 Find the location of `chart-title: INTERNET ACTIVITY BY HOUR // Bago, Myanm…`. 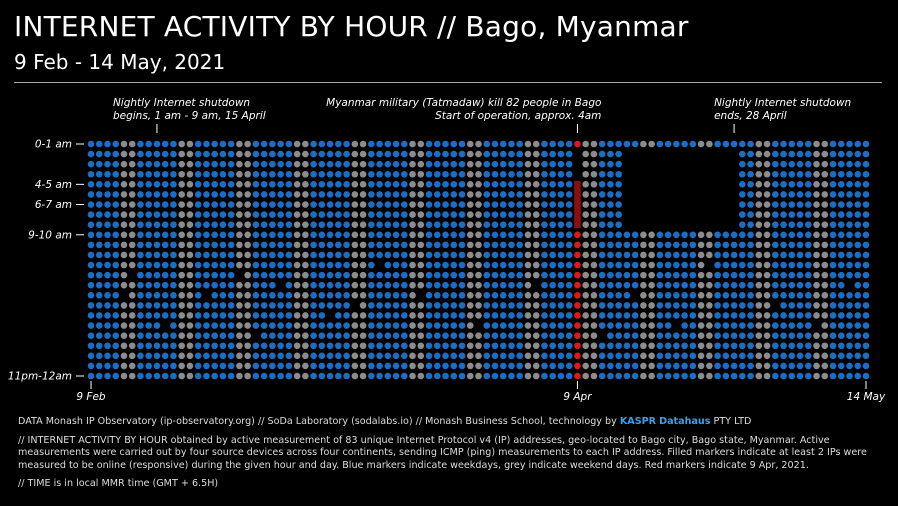

chart-title: INTERNET ACTIVITY BY HOUR // Bago, Myanm… is located at coordinates (351, 26).